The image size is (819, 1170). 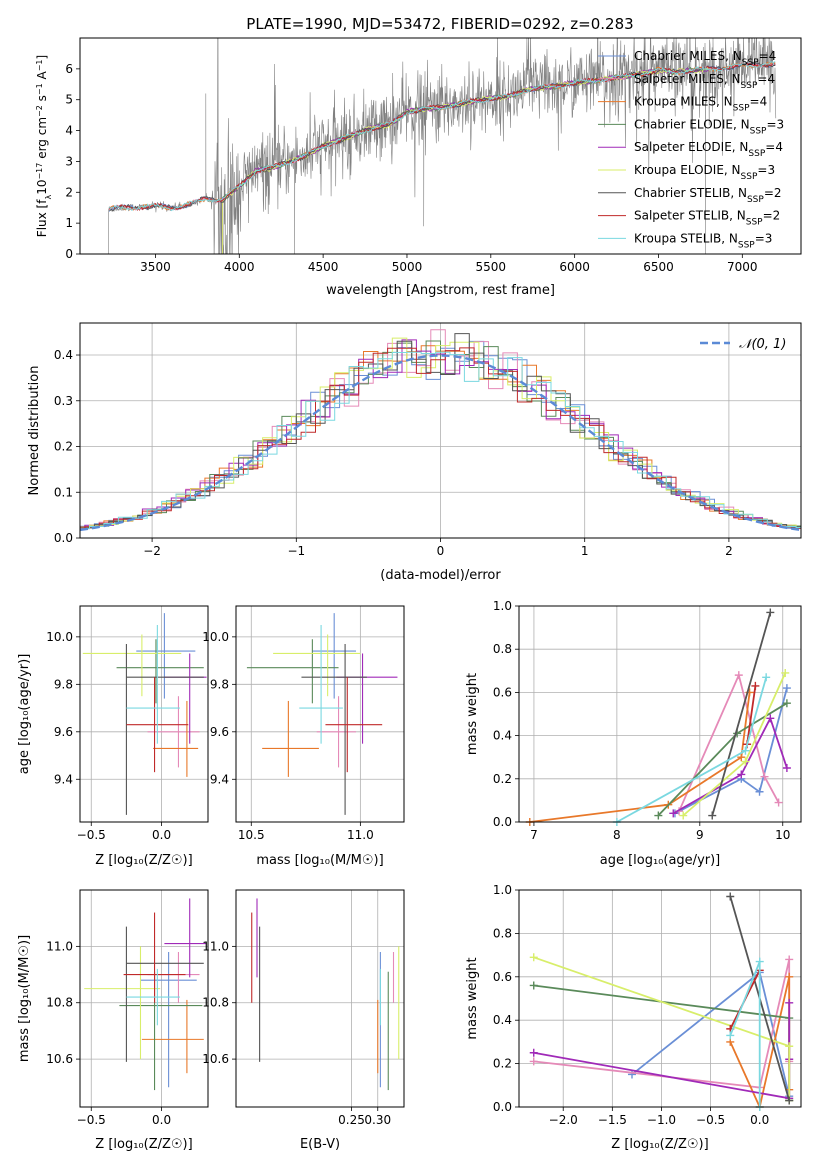 What do you see at coordinates (751, 715) in the screenshot?
I see `weight-line-salpeter_stelib` at bounding box center [751, 715].